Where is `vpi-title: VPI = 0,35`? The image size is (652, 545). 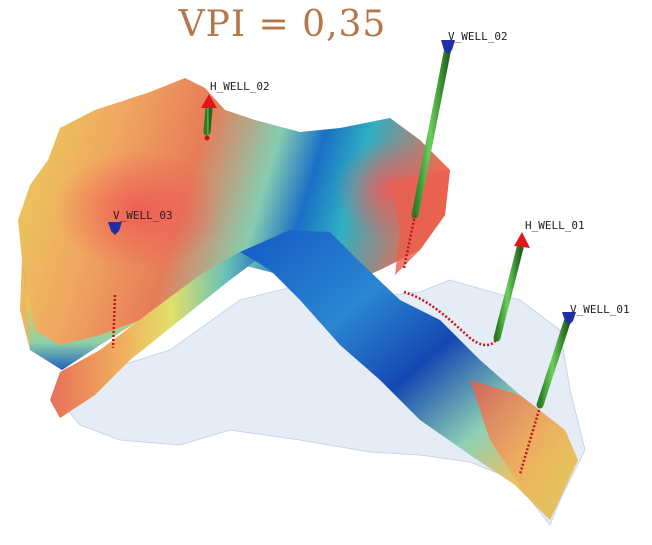 vpi-title: VPI = 0,35 is located at coordinates (282, 24).